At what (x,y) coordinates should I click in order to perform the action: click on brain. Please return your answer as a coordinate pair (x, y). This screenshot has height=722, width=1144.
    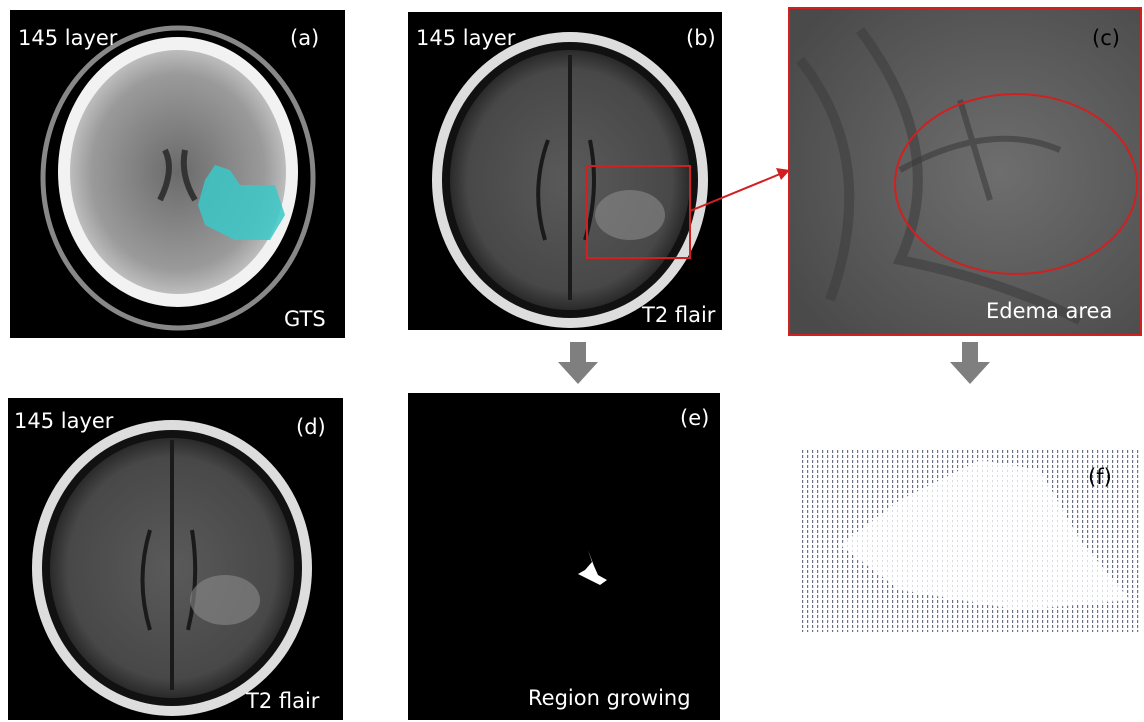
    Looking at the image, I should click on (178, 172).